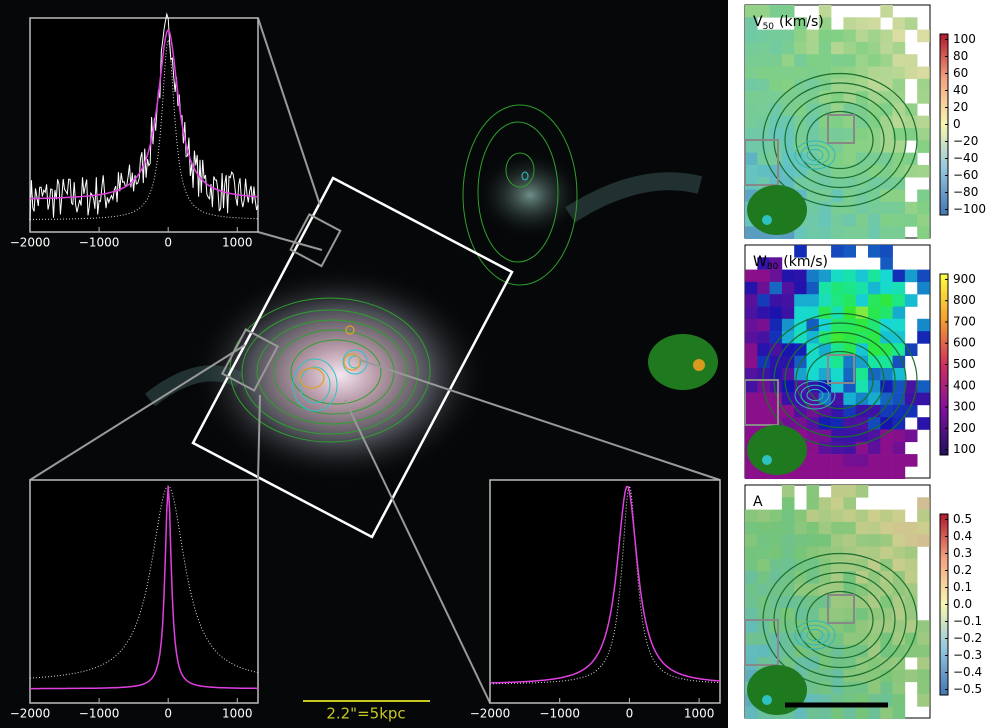 This screenshot has height=728, width=992. What do you see at coordinates (144, 114) in the screenshot?
I see `spectrum-fit` at bounding box center [144, 114].